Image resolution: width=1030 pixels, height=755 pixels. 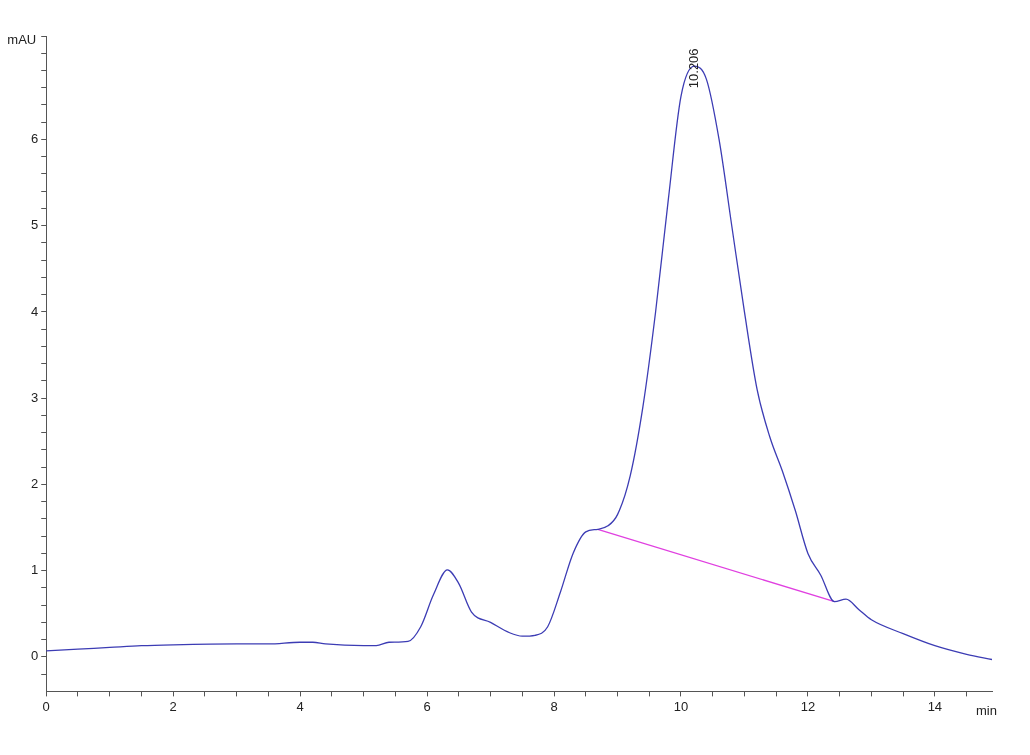 What do you see at coordinates (681, 706) in the screenshot?
I see `x-tick-label: 10` at bounding box center [681, 706].